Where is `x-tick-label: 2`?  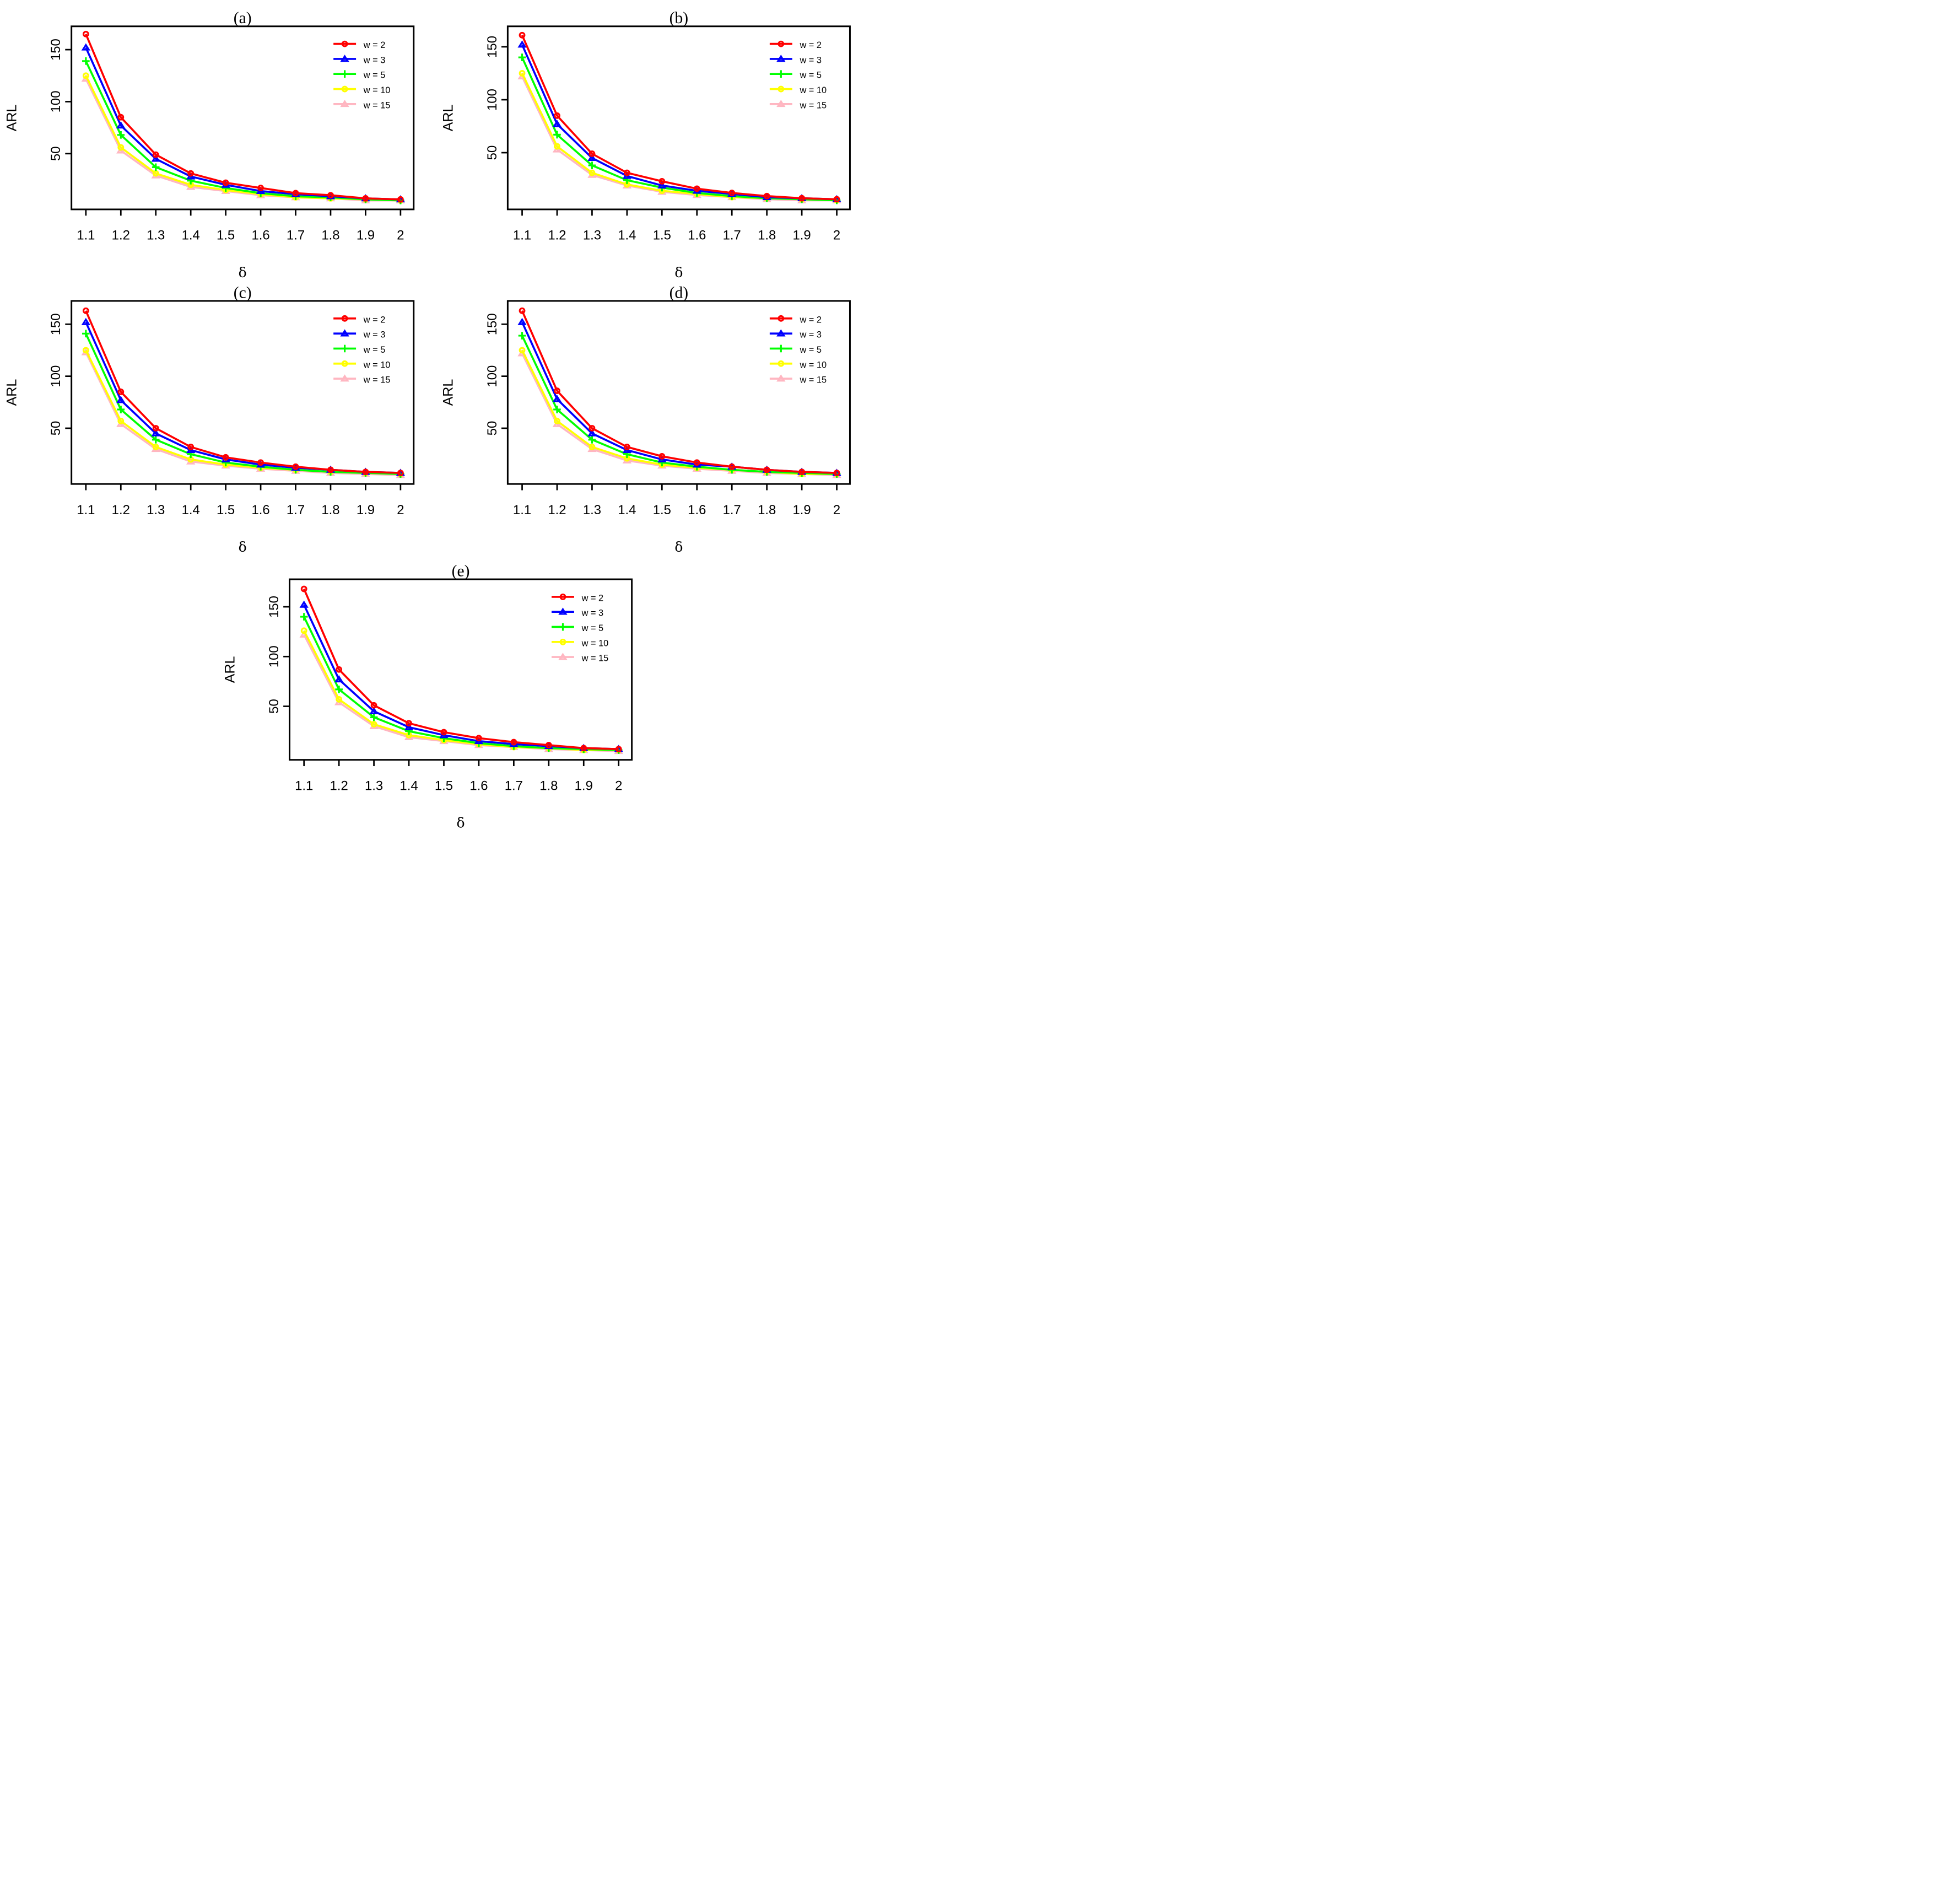
x-tick-label: 2 is located at coordinates (836, 511).